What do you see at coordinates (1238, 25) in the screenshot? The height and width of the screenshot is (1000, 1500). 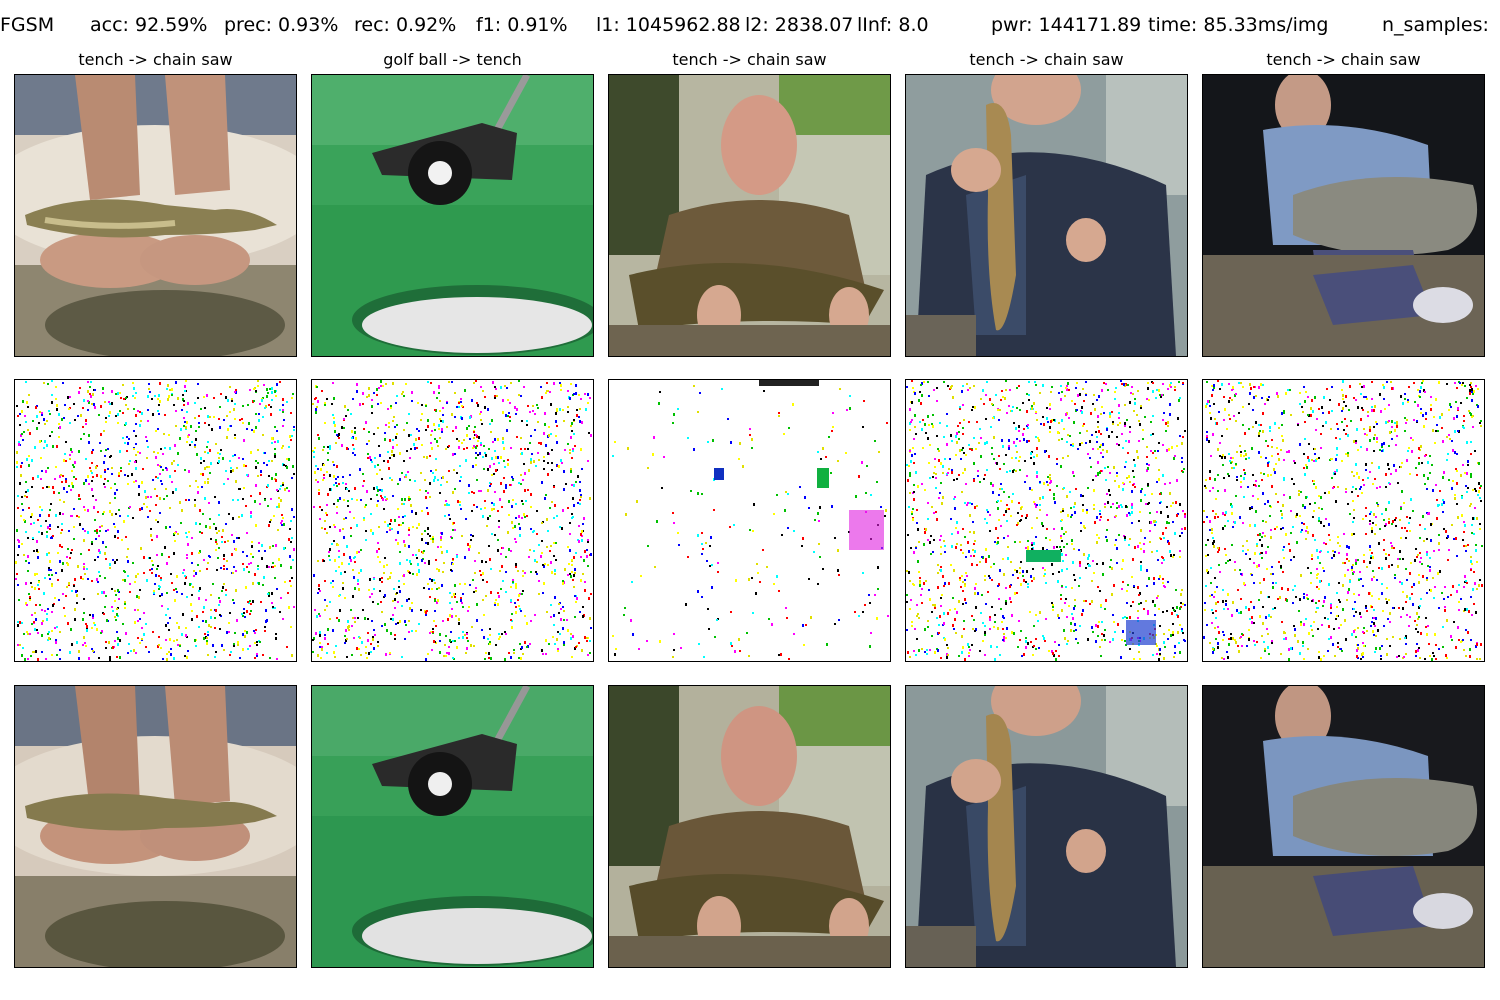 I see `time-metric: time: 85.33ms/img` at bounding box center [1238, 25].